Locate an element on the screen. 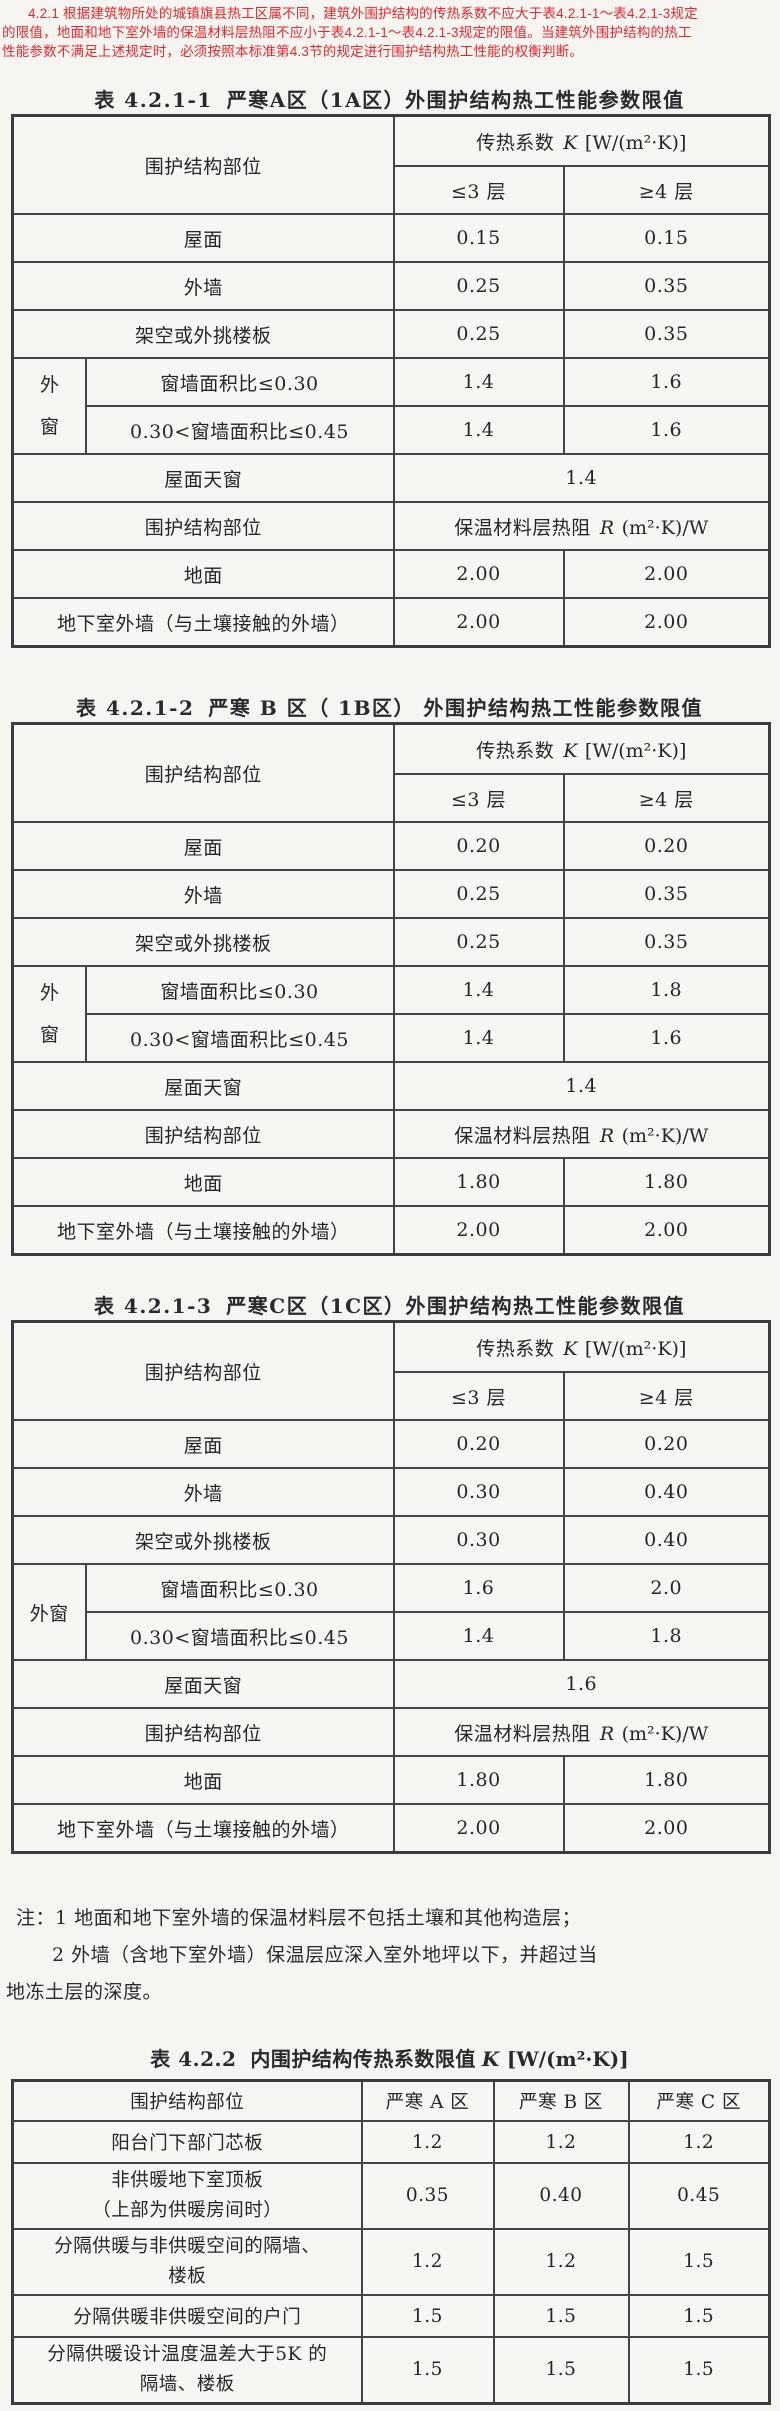  table-row: 0.30<窗墙面积比≤0.45 1.4 1.6 is located at coordinates (392, 430).